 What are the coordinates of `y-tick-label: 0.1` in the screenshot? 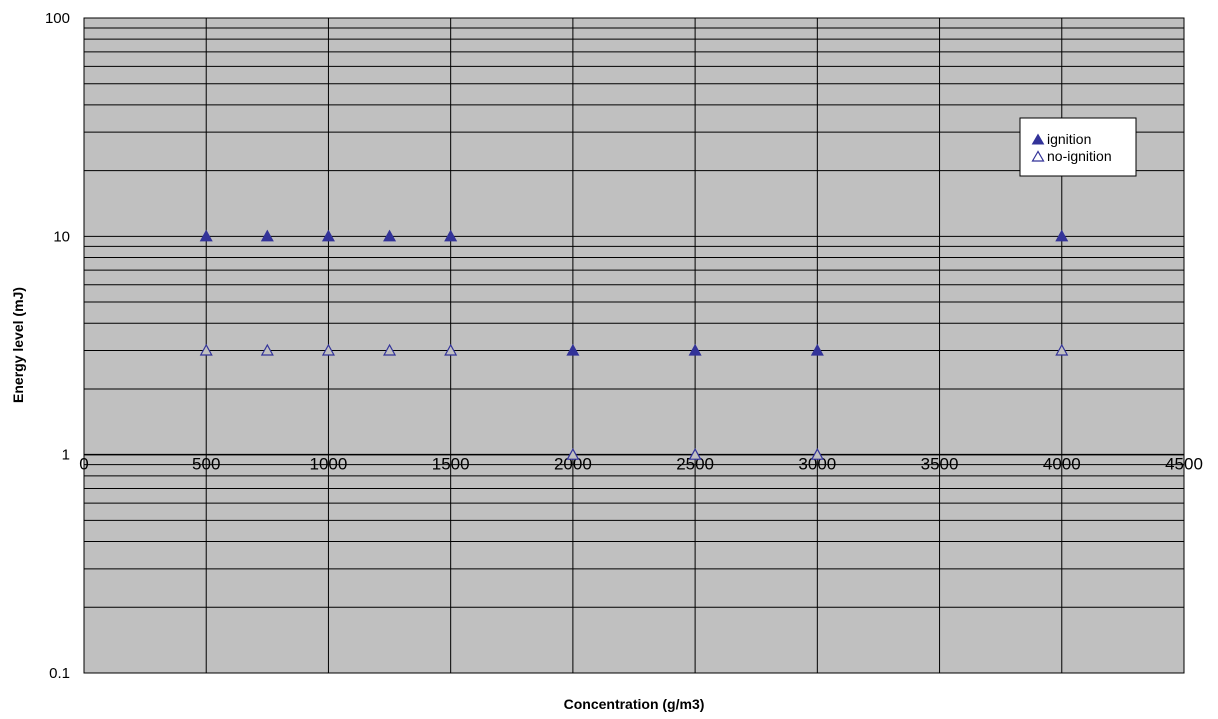 It's located at (59, 673).